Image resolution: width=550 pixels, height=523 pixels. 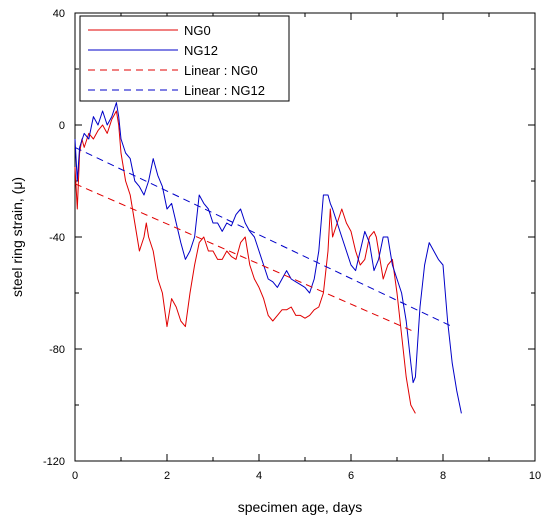 I want to click on legend: NG0 NG12 Linear : NG0 Linear : NG12, so click(x=184, y=58).